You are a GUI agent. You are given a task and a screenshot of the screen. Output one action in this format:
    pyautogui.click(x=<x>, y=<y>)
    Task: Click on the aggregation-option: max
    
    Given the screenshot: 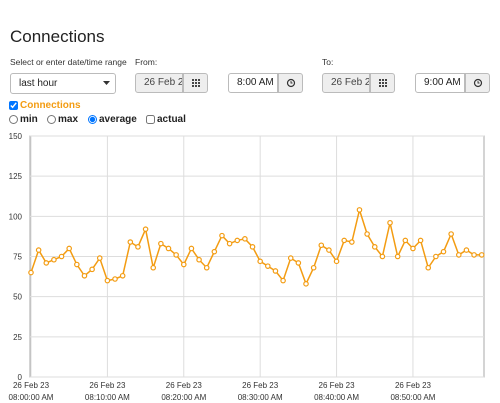 What is the action you would take?
    pyautogui.click(x=62, y=119)
    